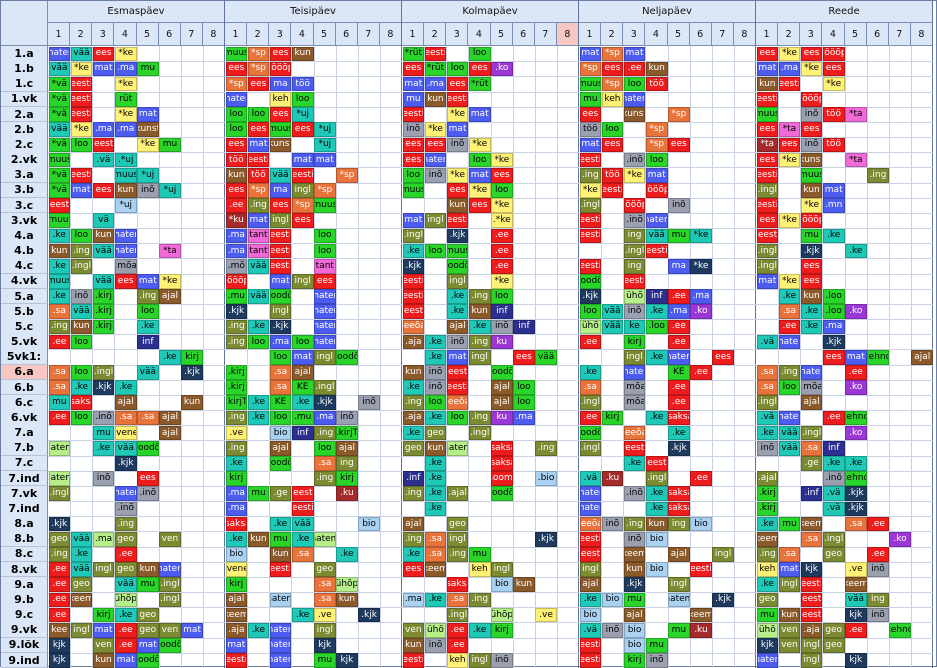 The image size is (937, 668). What do you see at coordinates (24, 342) in the screenshot?
I see `class-row-header: 5.vk` at bounding box center [24, 342].